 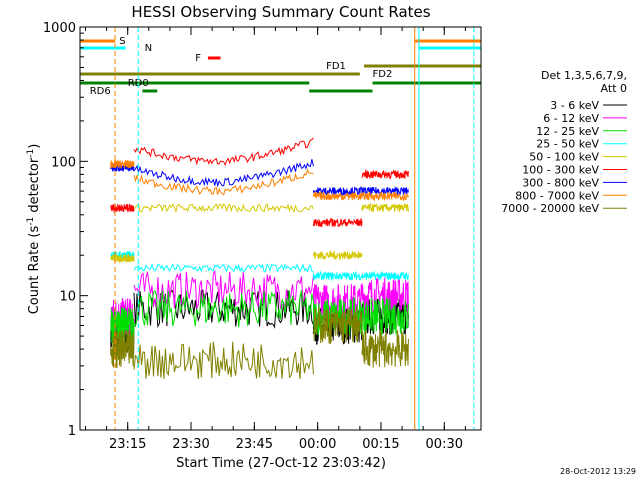 I want to click on x-tick-label: 23:30, so click(x=190, y=444).